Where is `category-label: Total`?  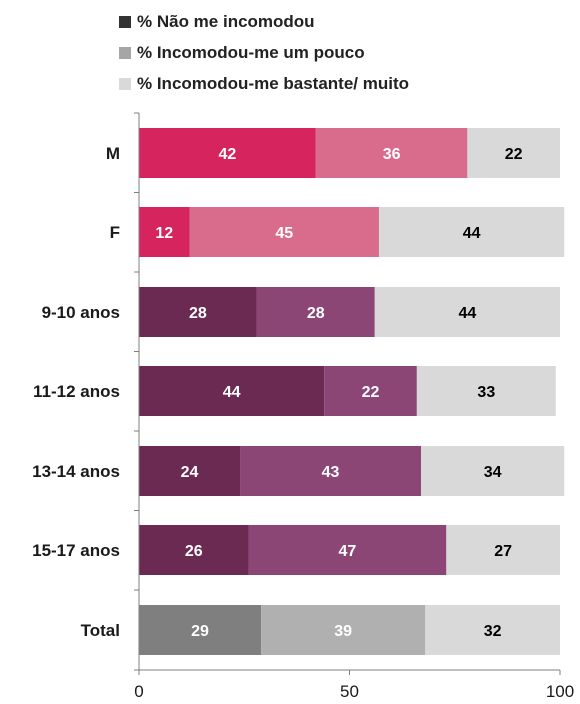 category-label: Total is located at coordinates (100, 630).